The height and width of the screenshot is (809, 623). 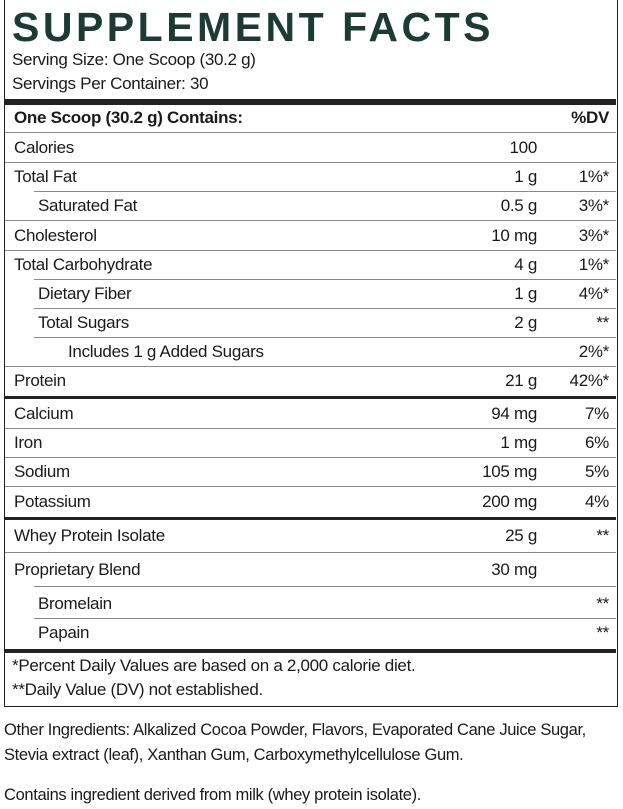 I want to click on daily-value: 6%, so click(x=597, y=442).